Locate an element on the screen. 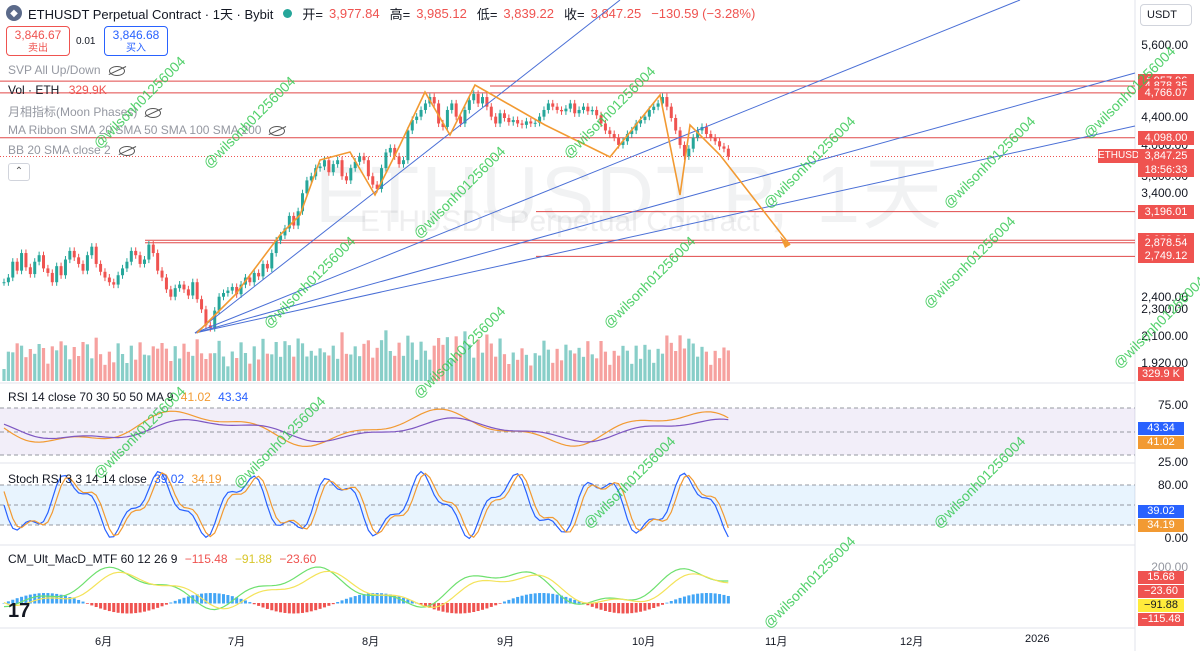 The height and width of the screenshot is (651, 1200). svp-legend: SVP All Up/Down is located at coordinates (66, 70).